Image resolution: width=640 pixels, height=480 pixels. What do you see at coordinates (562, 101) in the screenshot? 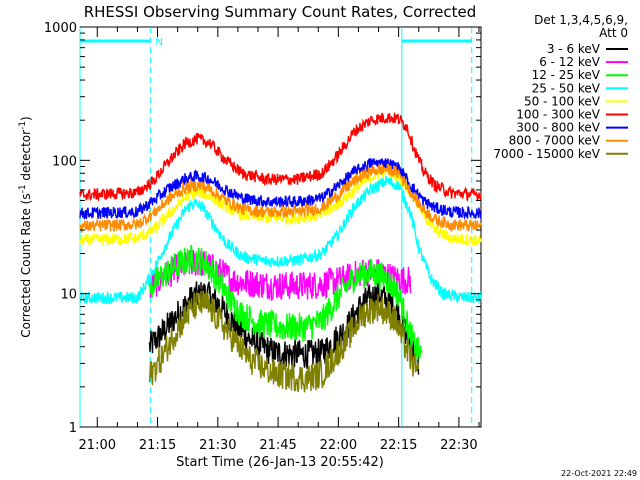
I see `legend-label: 50 - 100 keV` at bounding box center [562, 101].